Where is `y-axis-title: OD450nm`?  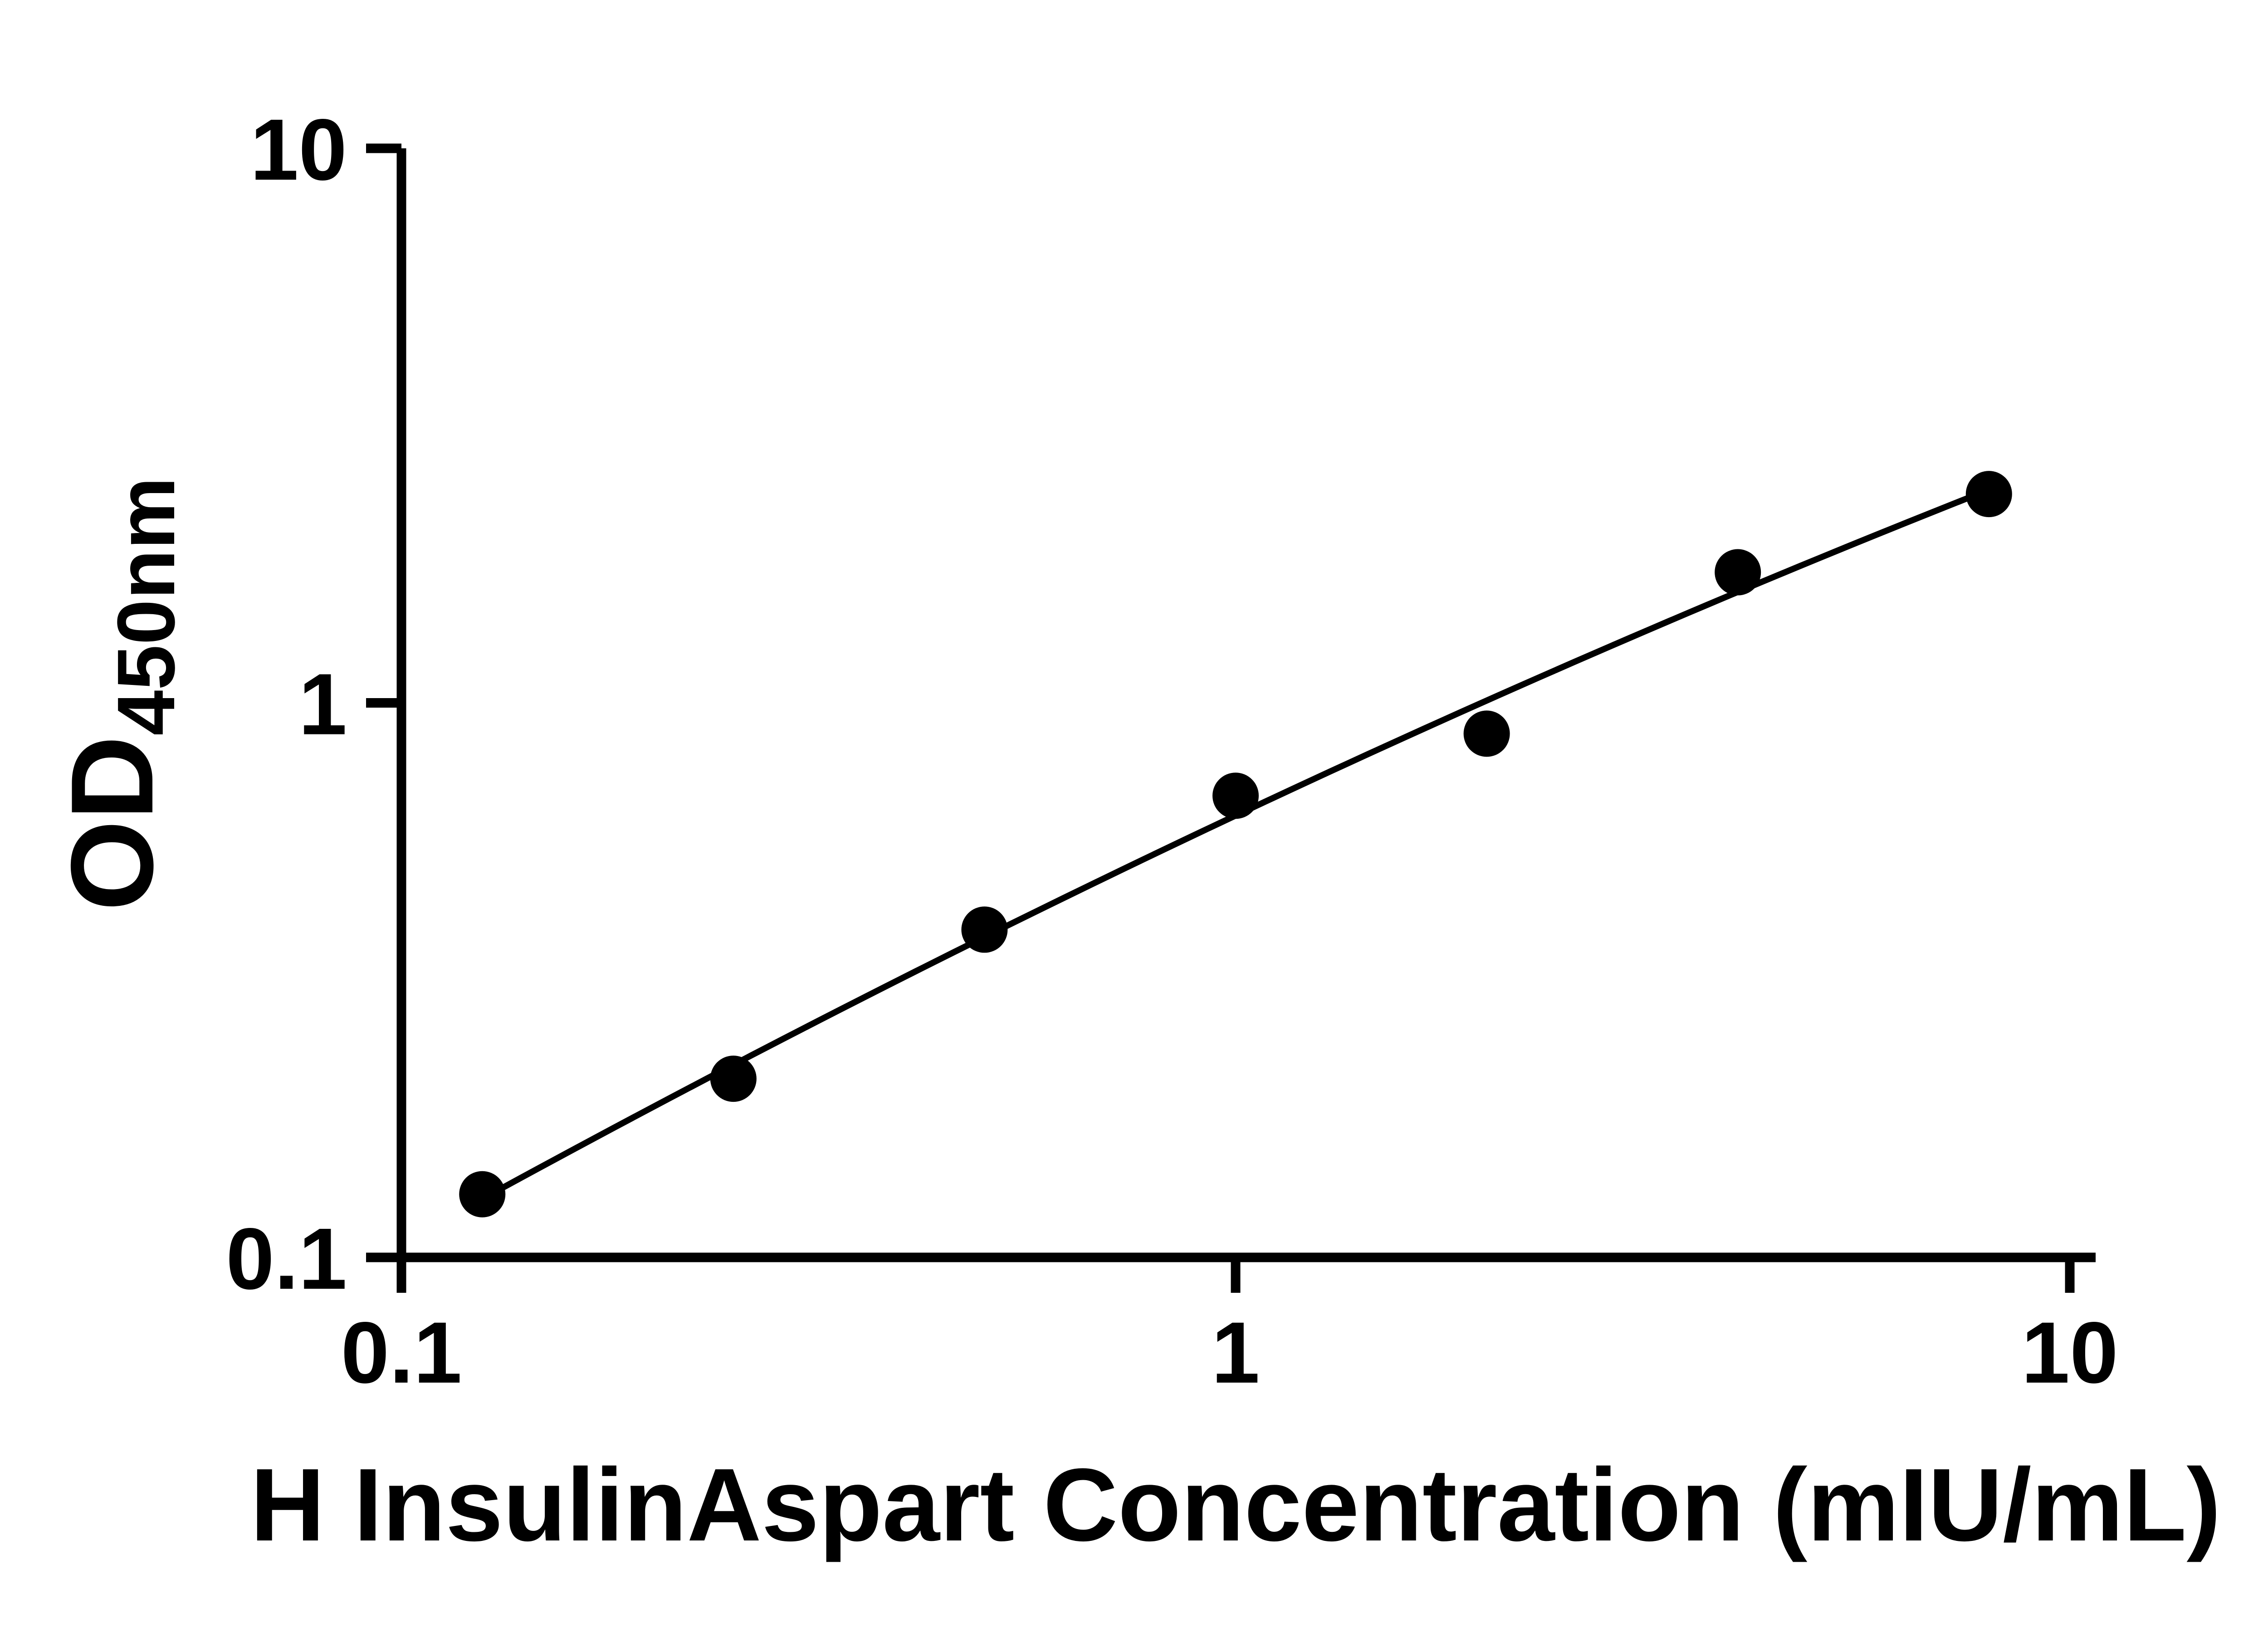
y-axis-title: OD450nm is located at coordinates (119, 694).